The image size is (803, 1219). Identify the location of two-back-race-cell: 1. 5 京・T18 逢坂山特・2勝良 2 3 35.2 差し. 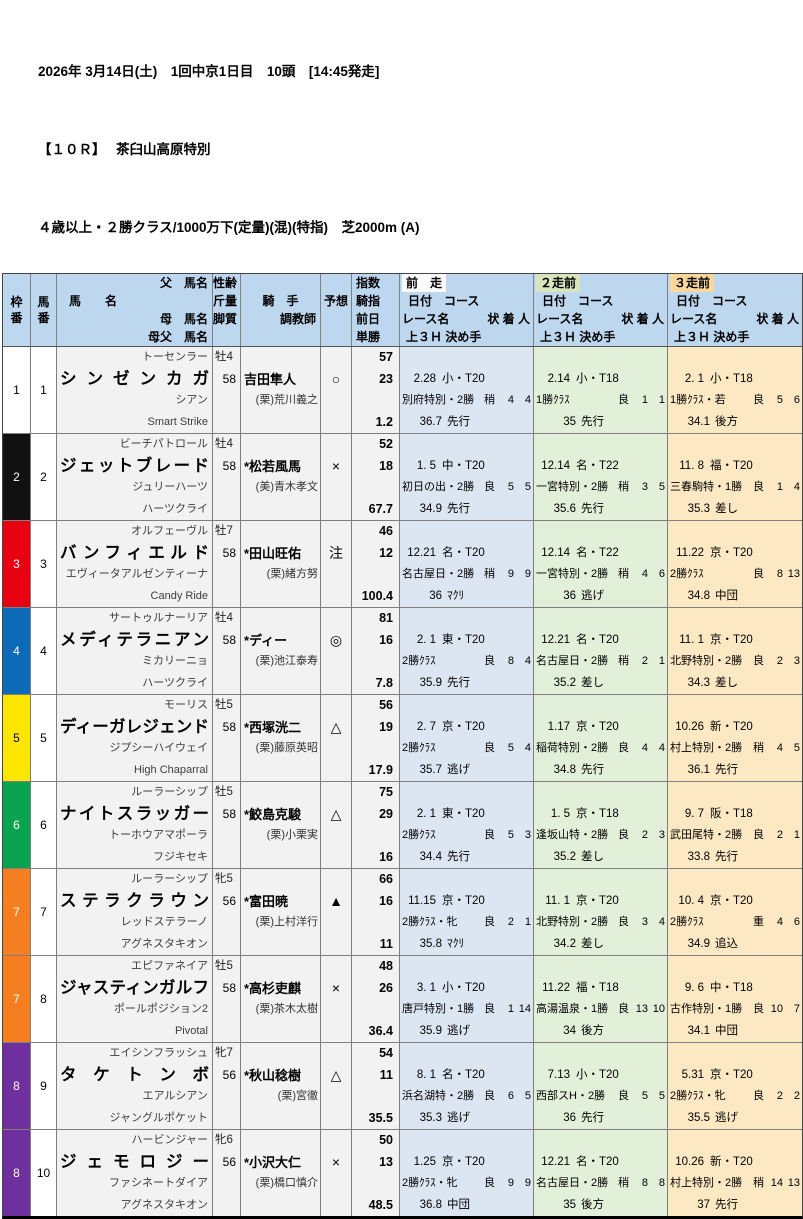
(601, 825).